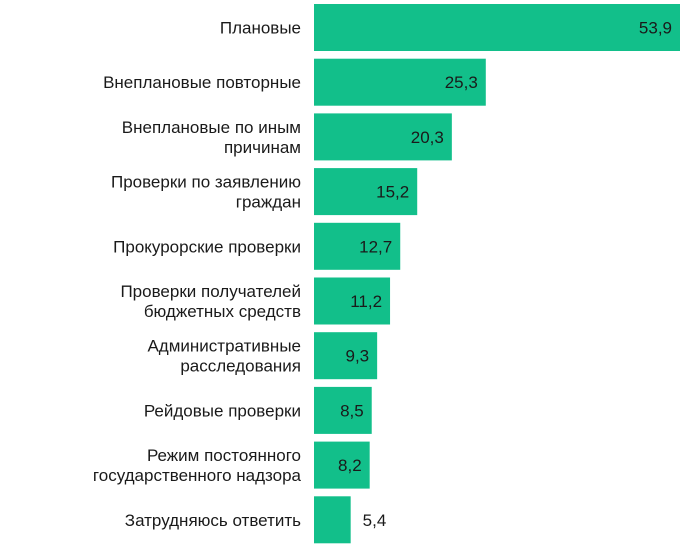 Image resolution: width=700 pixels, height=549 pixels. I want to click on category-label-line: Режим постоянного, so click(224, 455).